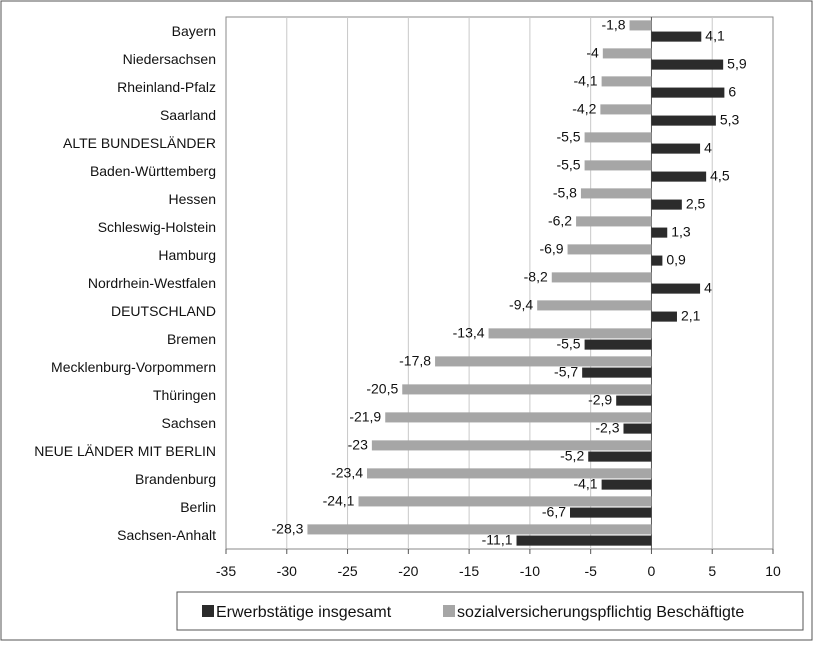 This screenshot has height=646, width=813. Describe the element at coordinates (163, 311) in the screenshot. I see `category-label: DEUTSCHLAND` at that location.